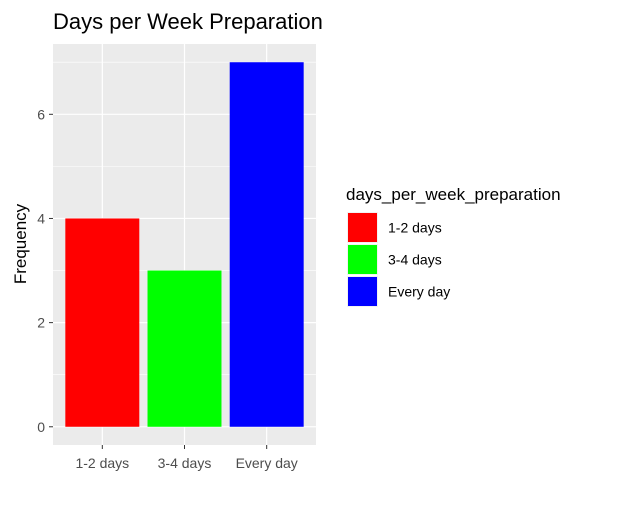 Image resolution: width=618 pixels, height=506 pixels. What do you see at coordinates (415, 260) in the screenshot?
I see `legend-label: 3-4 days` at bounding box center [415, 260].